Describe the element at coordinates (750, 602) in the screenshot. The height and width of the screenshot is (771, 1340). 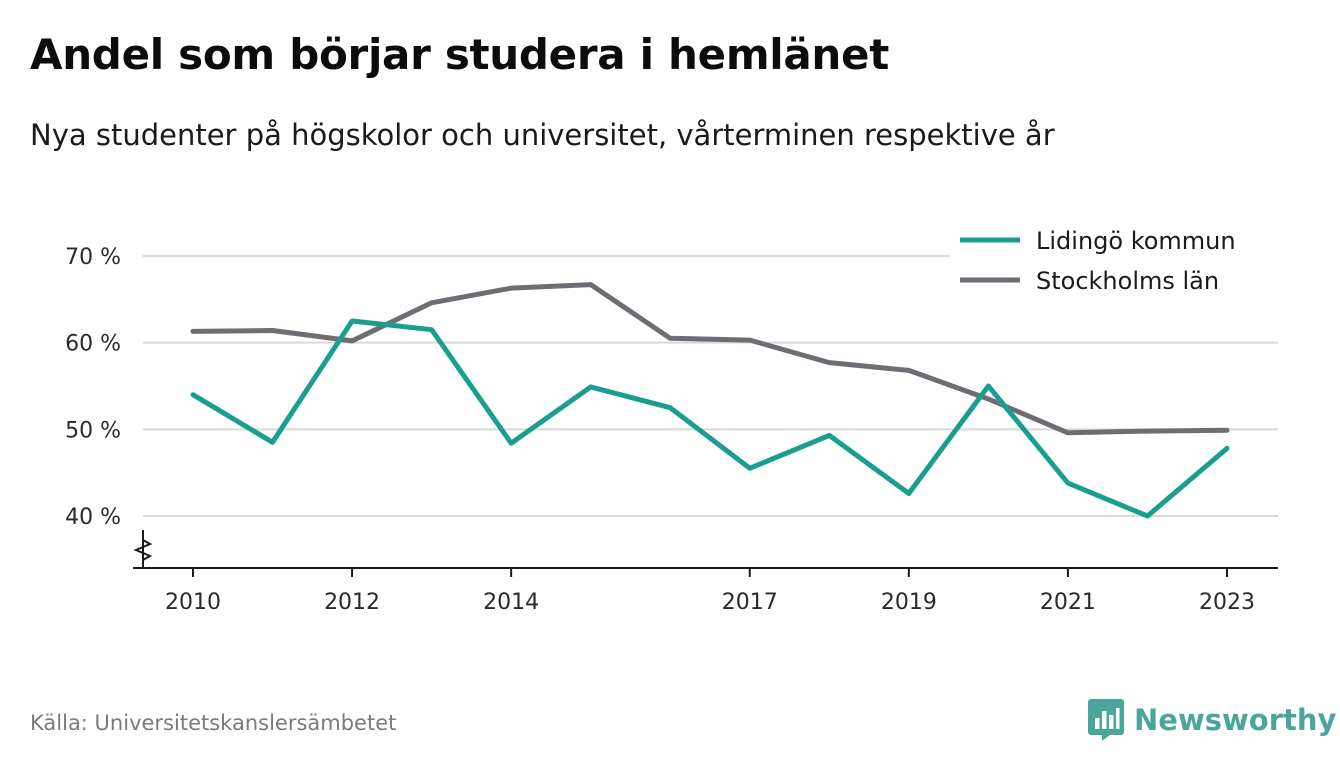
I see `x-tick-label: 2017` at that location.